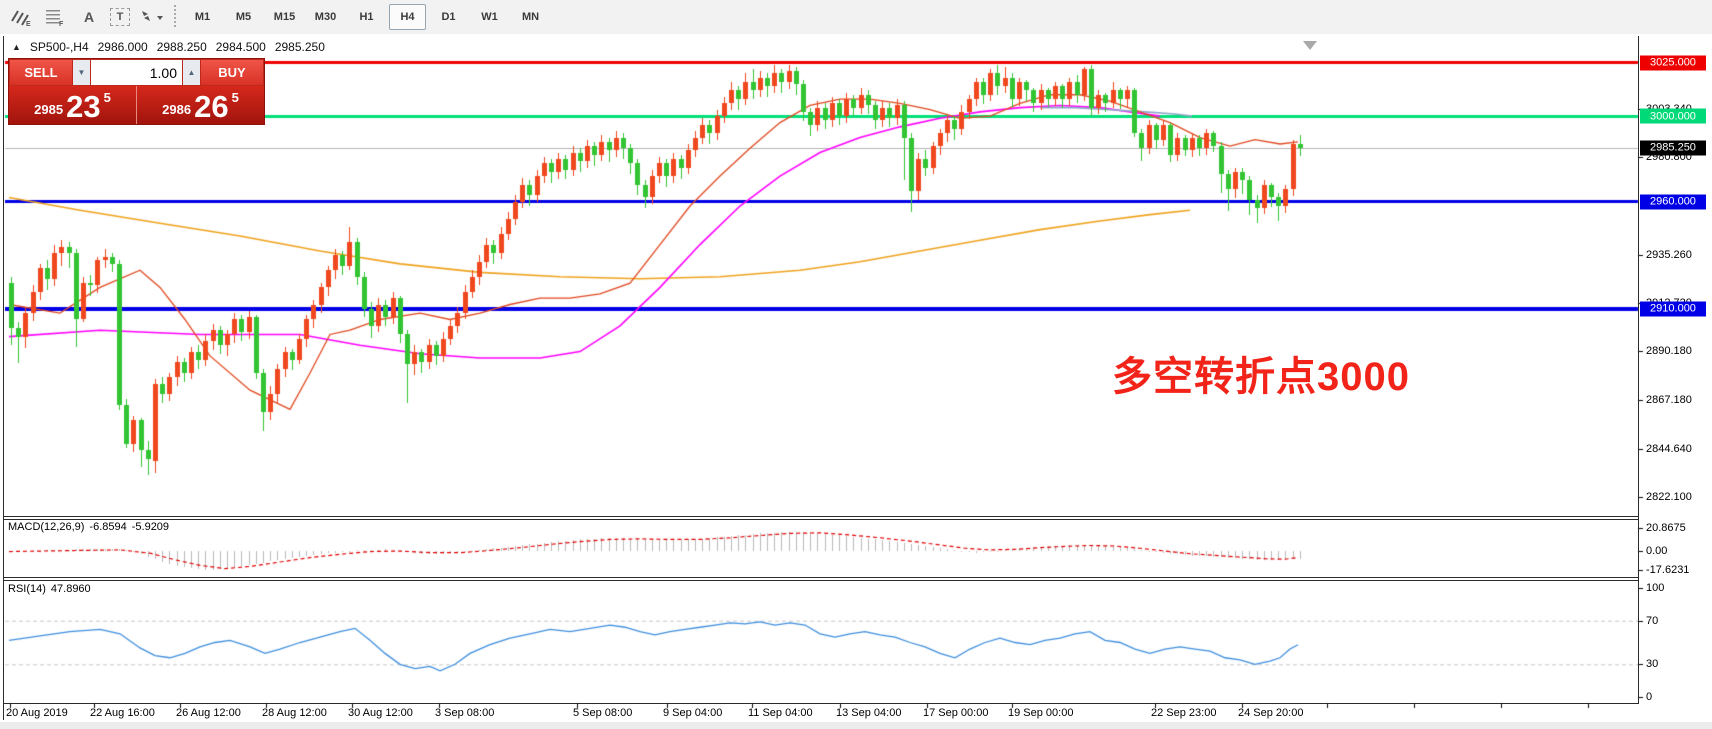 The width and height of the screenshot is (1712, 729). What do you see at coordinates (1261, 377) in the screenshot?
I see `chart-annotation-text: 多空转折点3000` at bounding box center [1261, 377].